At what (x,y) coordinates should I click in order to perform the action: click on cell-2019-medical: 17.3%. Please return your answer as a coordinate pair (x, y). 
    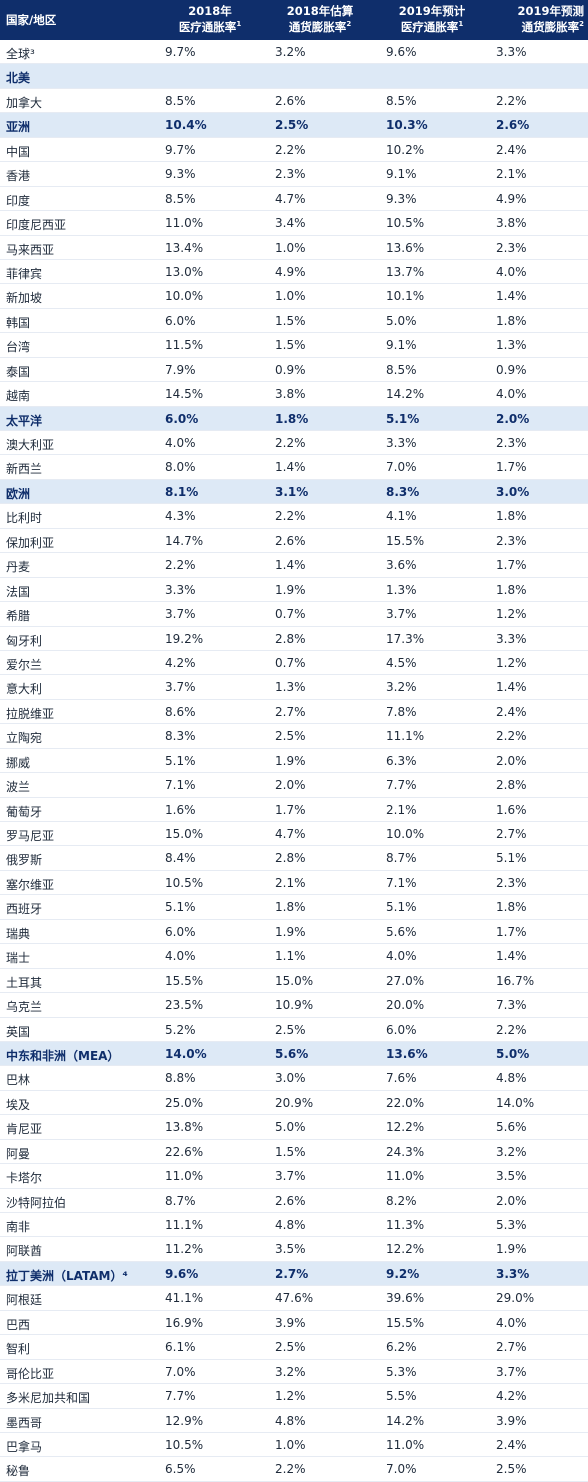
    Looking at the image, I should click on (405, 638).